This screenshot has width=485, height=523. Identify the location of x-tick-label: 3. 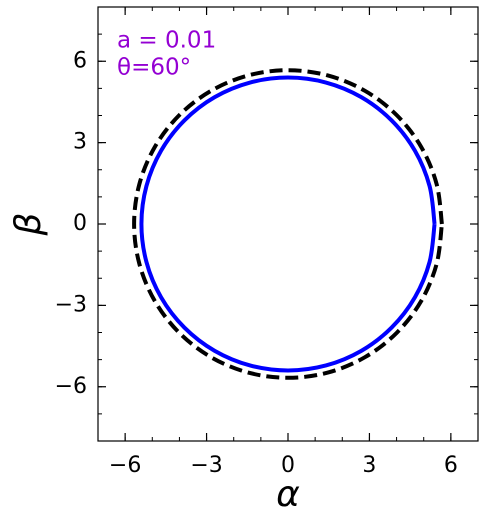
(369, 465).